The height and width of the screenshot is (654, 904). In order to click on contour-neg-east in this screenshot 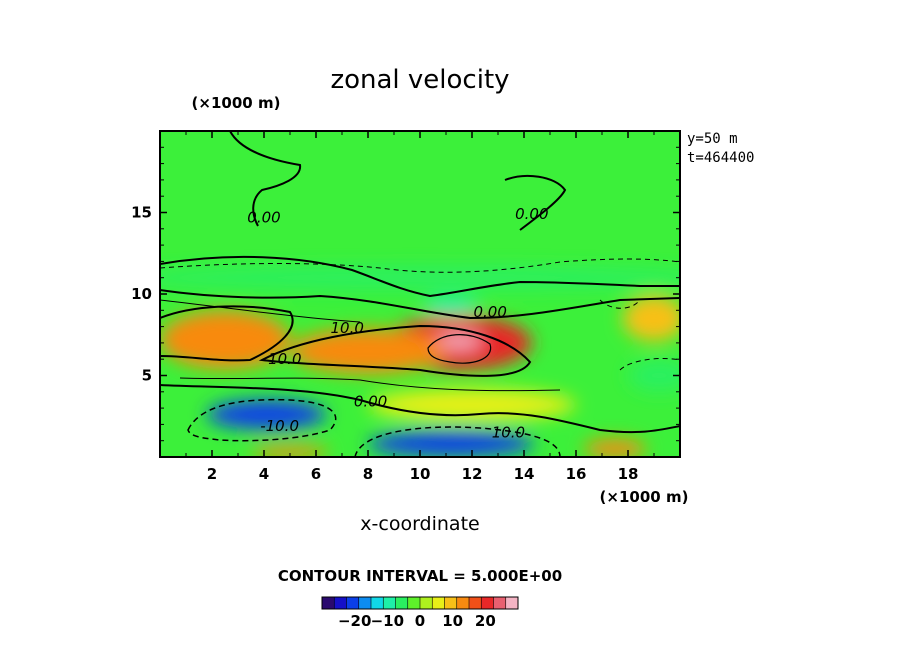, I will do `click(639, 335)`.